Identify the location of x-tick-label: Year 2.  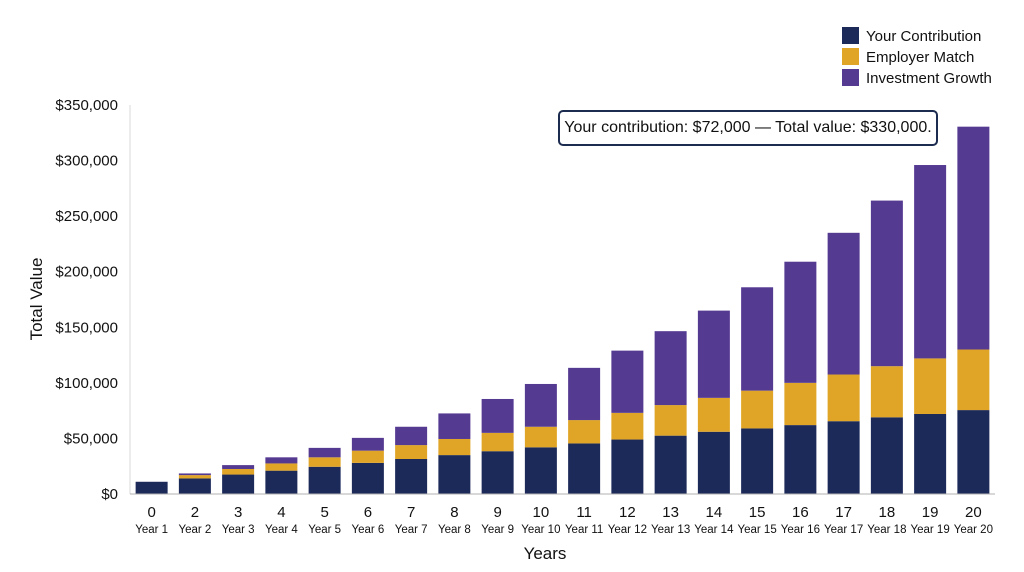
(194, 530).